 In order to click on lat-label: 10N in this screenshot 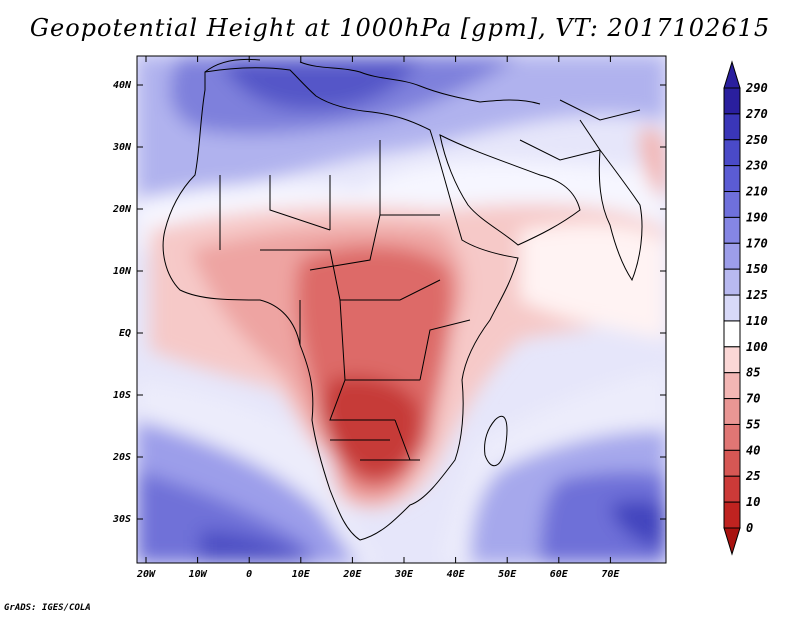, I will do `click(122, 271)`.